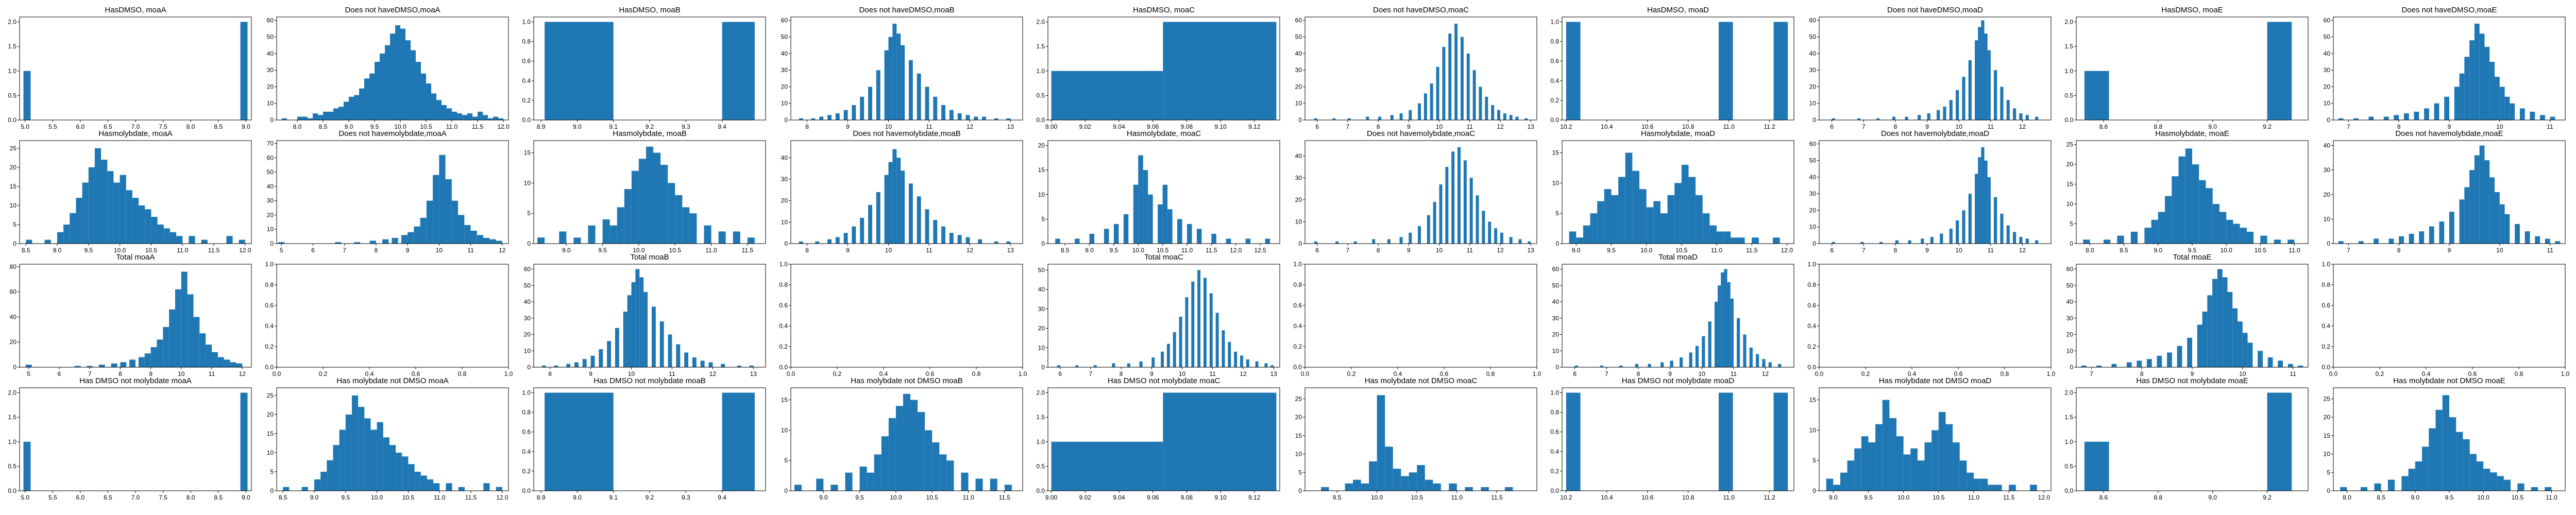  I want to click on histogram-panel: Total moaE 7 8 9 10 11 0 10 20 30 40 50 60, so click(2187, 315).